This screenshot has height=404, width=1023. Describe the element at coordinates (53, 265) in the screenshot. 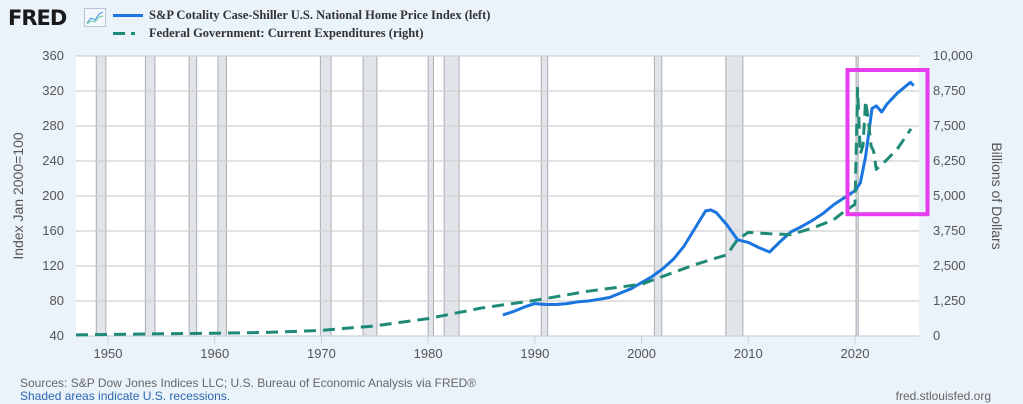

I see `y-tick-label-left: 120` at that location.